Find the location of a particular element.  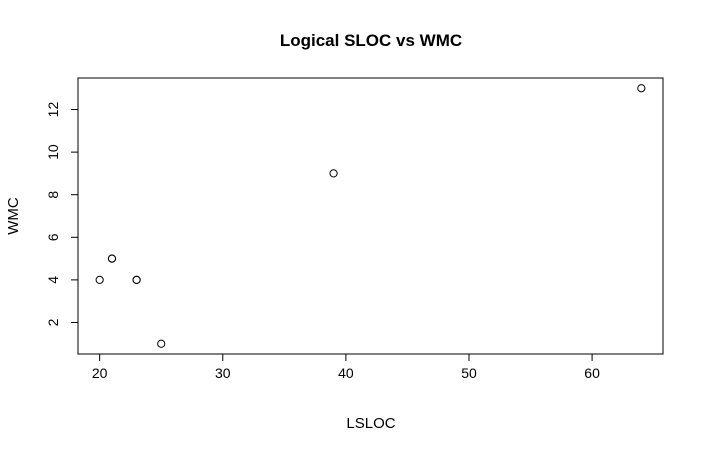

x-tick-label: 30 is located at coordinates (223, 373).